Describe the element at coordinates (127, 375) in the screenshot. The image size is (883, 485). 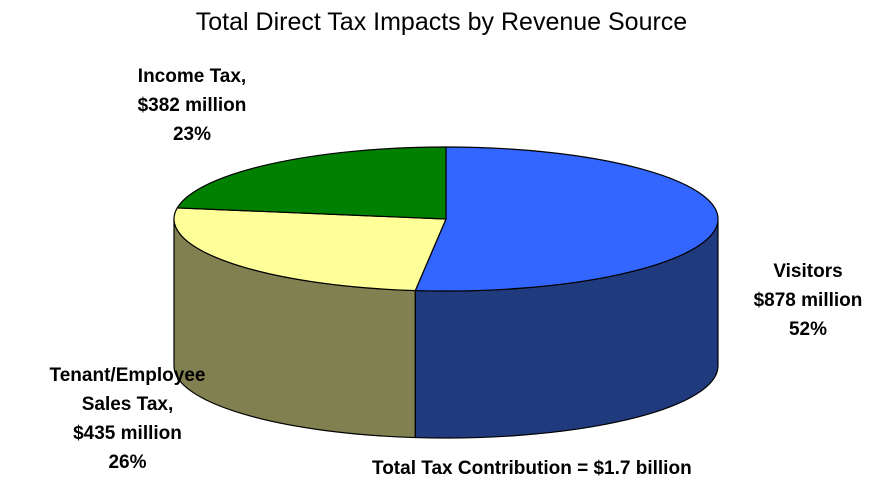
I see `tenant-sales-tax-label-name-1: Tenant/Employee` at that location.